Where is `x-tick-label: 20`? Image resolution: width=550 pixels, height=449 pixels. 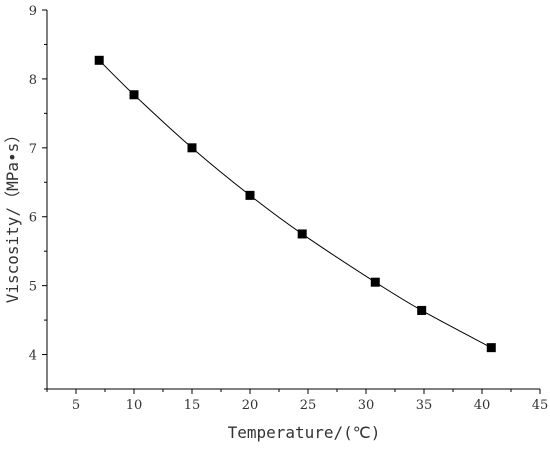
x-tick-label: 20 is located at coordinates (250, 405).